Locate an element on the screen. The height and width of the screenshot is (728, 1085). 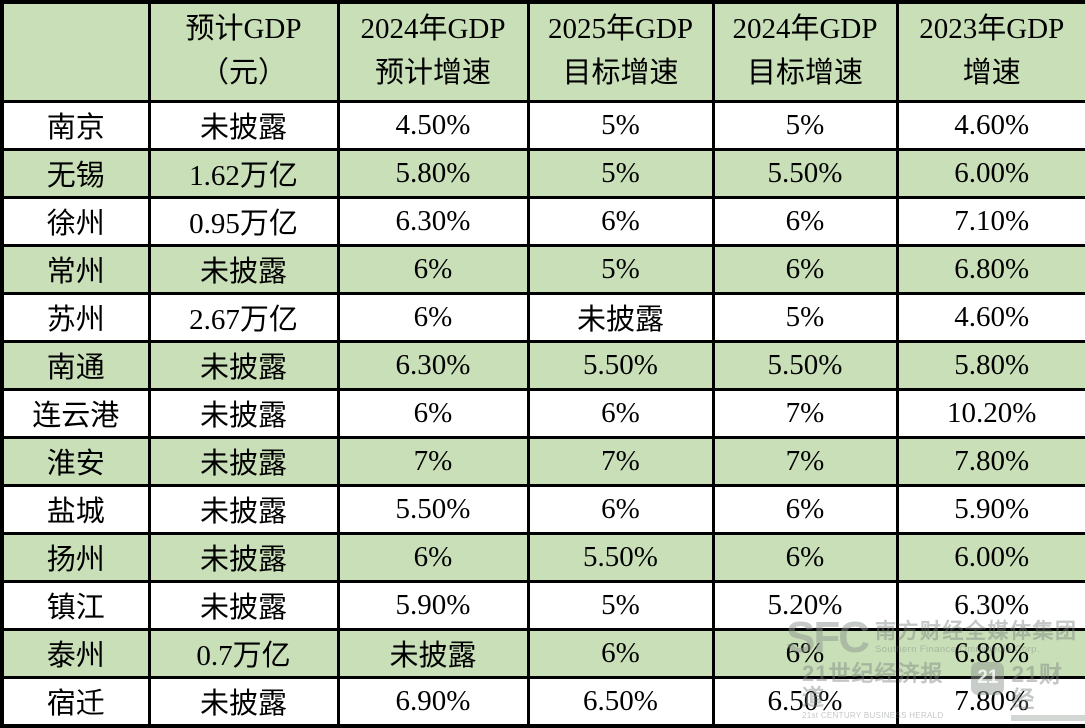
table-row: 连云港 未披露 6% 6% 7% 10.20% is located at coordinates (542, 413).